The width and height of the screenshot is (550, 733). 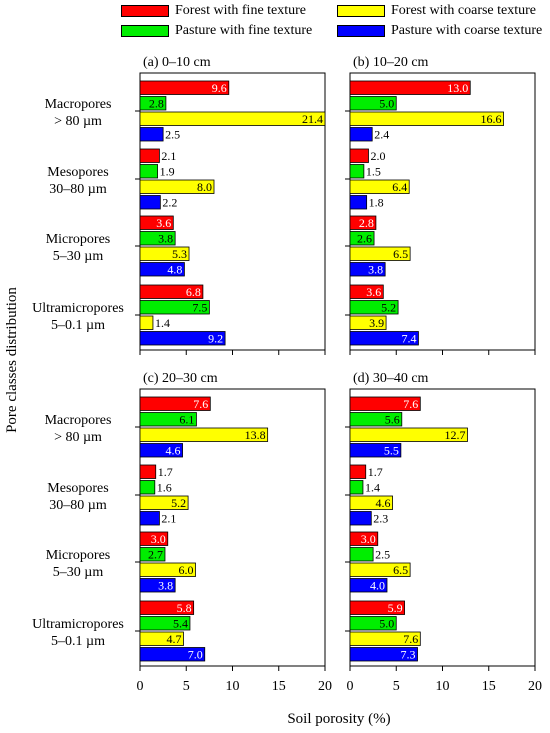 I want to click on data-label: 9.6, so click(x=219, y=88).